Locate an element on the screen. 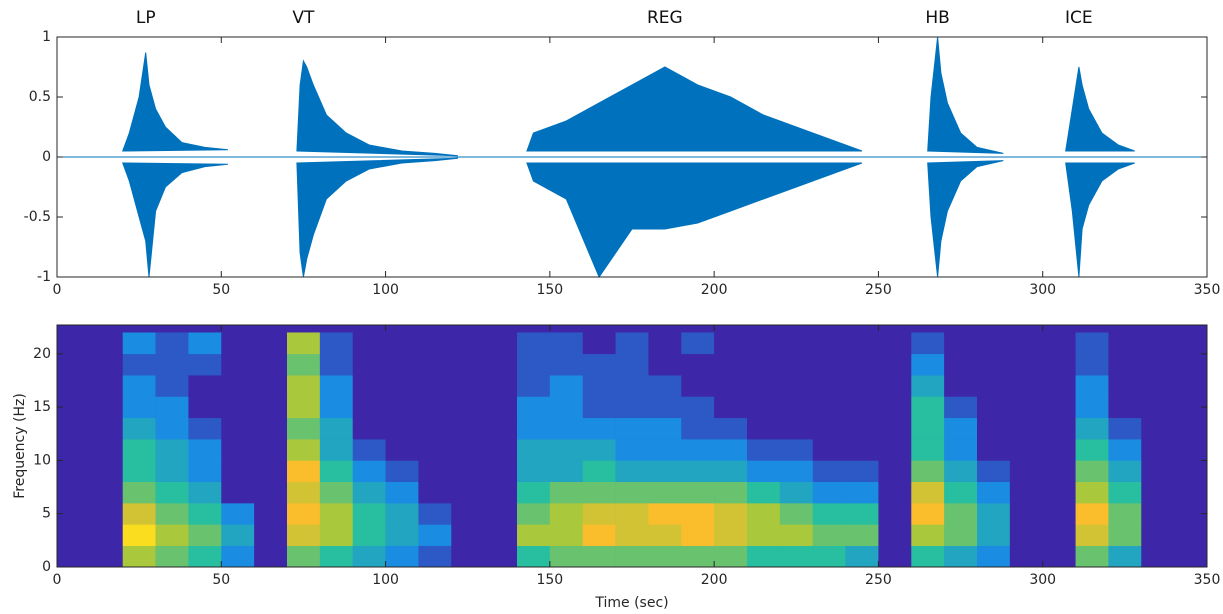  event-label: LP is located at coordinates (146, 18).